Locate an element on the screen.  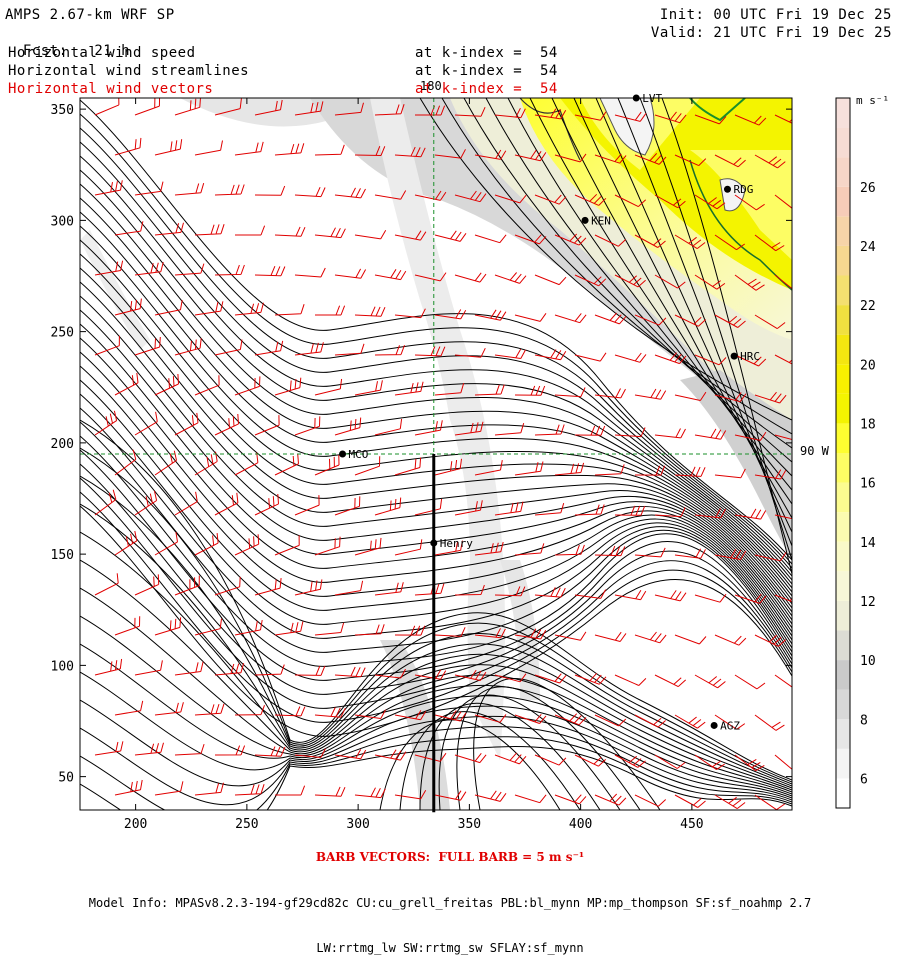
field-level-streamlines: at k-index = 54 is located at coordinates (486, 71).